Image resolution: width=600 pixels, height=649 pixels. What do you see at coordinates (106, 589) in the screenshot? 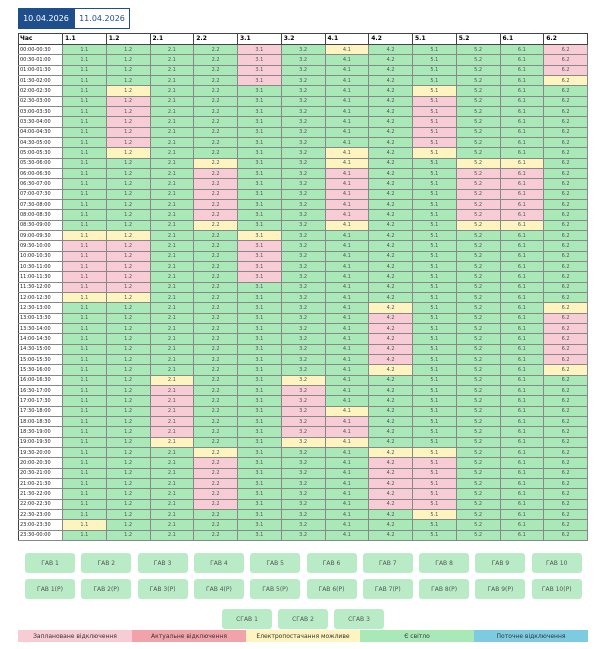
I see `group-button: ГАВ 2(Р)` at bounding box center [106, 589].